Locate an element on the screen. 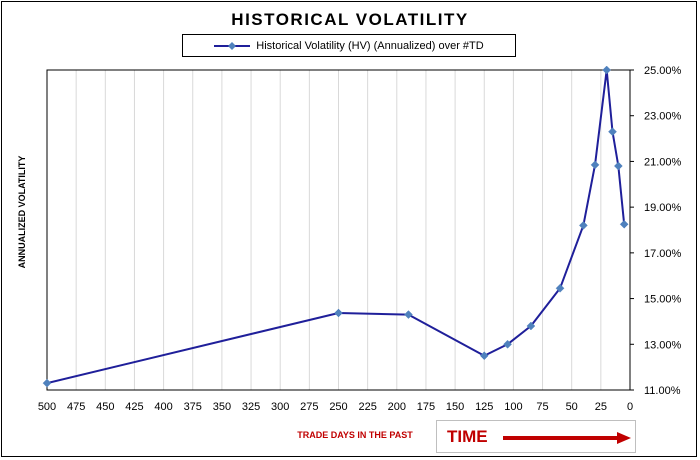  y-tick-label: 11.00% is located at coordinates (662, 391).